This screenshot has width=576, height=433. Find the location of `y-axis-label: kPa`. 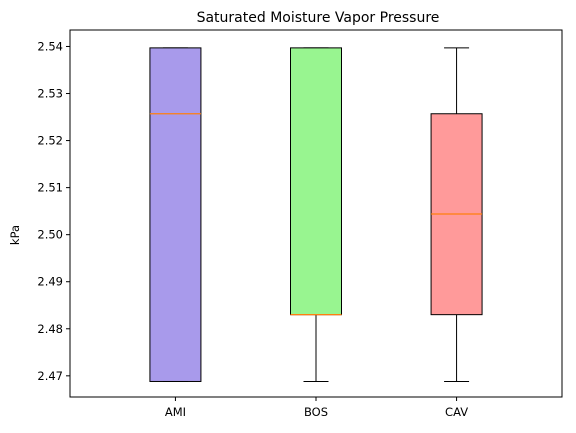

y-axis-label: kPa is located at coordinates (15, 235).